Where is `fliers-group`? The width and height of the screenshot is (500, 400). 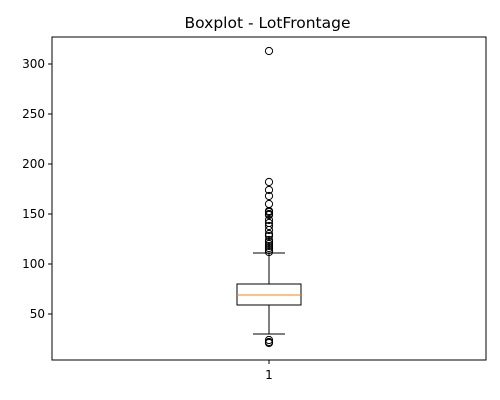 fliers-group is located at coordinates (269, 197).